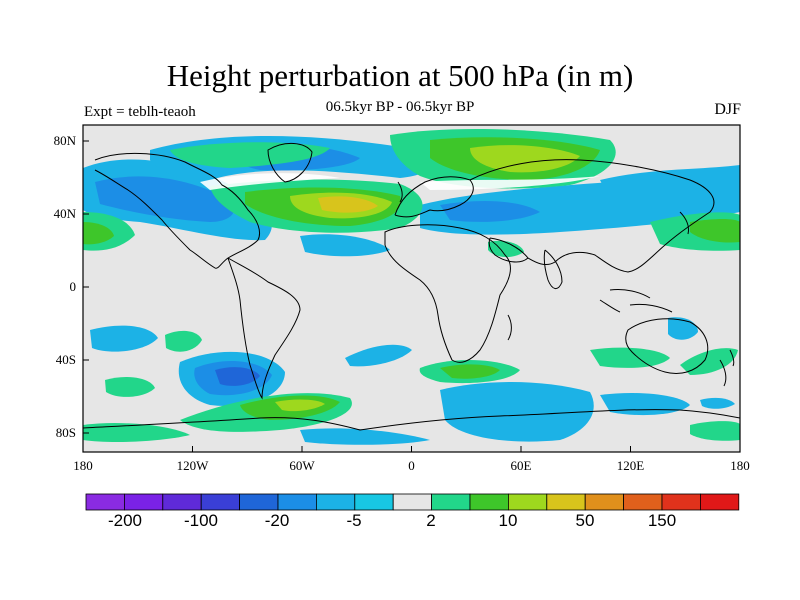 The image size is (800, 600). I want to click on lon-label-180e: 180, so click(740, 465).